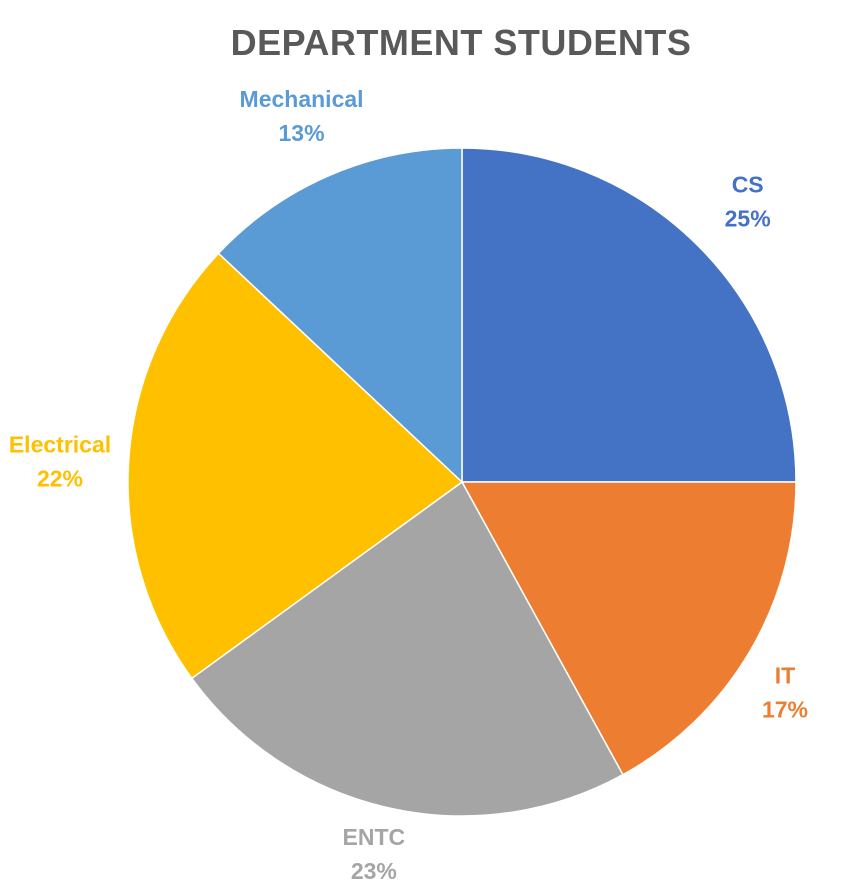 This screenshot has height=889, width=845. I want to click on slice-percent-label: 17%, so click(785, 710).